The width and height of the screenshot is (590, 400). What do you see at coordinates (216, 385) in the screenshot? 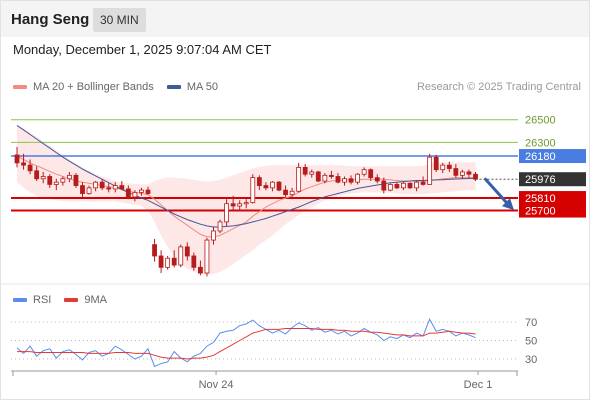
I see `time-axis-label: Nov 24` at bounding box center [216, 385].